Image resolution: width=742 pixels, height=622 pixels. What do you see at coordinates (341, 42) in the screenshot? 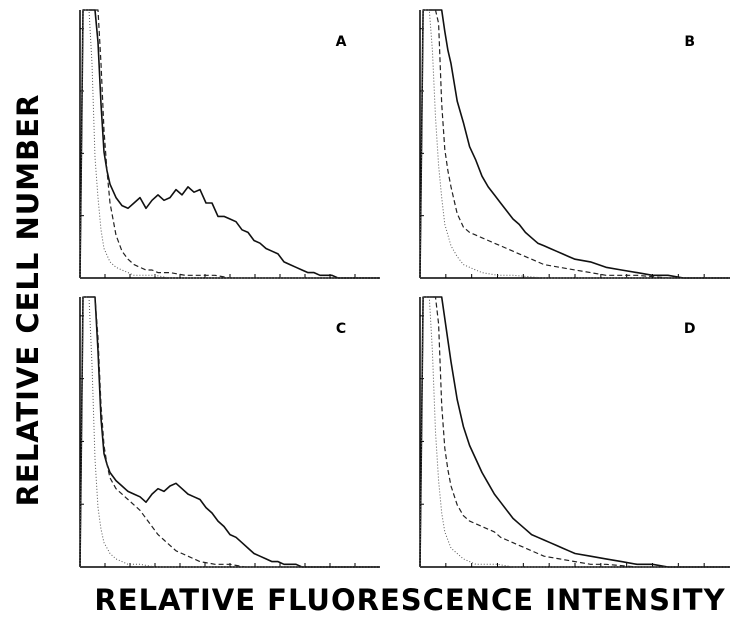
I see `panel-label: A` at bounding box center [341, 42].